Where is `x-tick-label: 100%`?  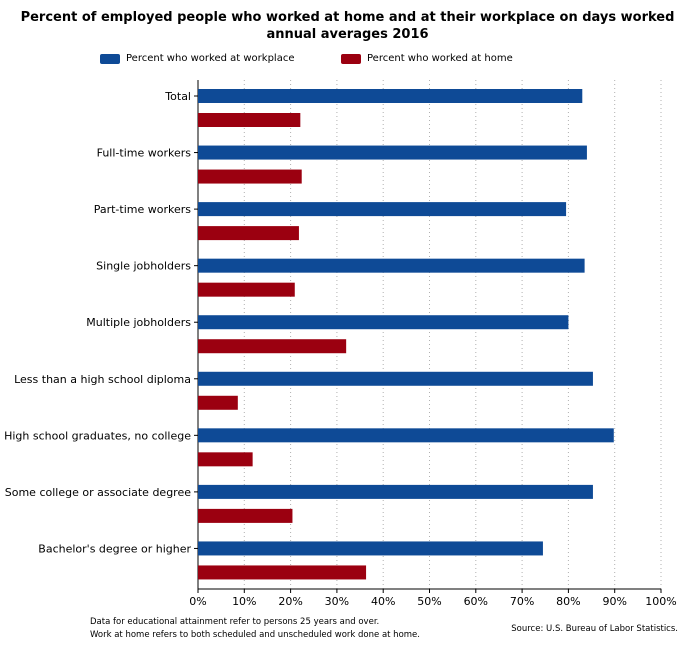
x-tick-label: 100% is located at coordinates (660, 601).